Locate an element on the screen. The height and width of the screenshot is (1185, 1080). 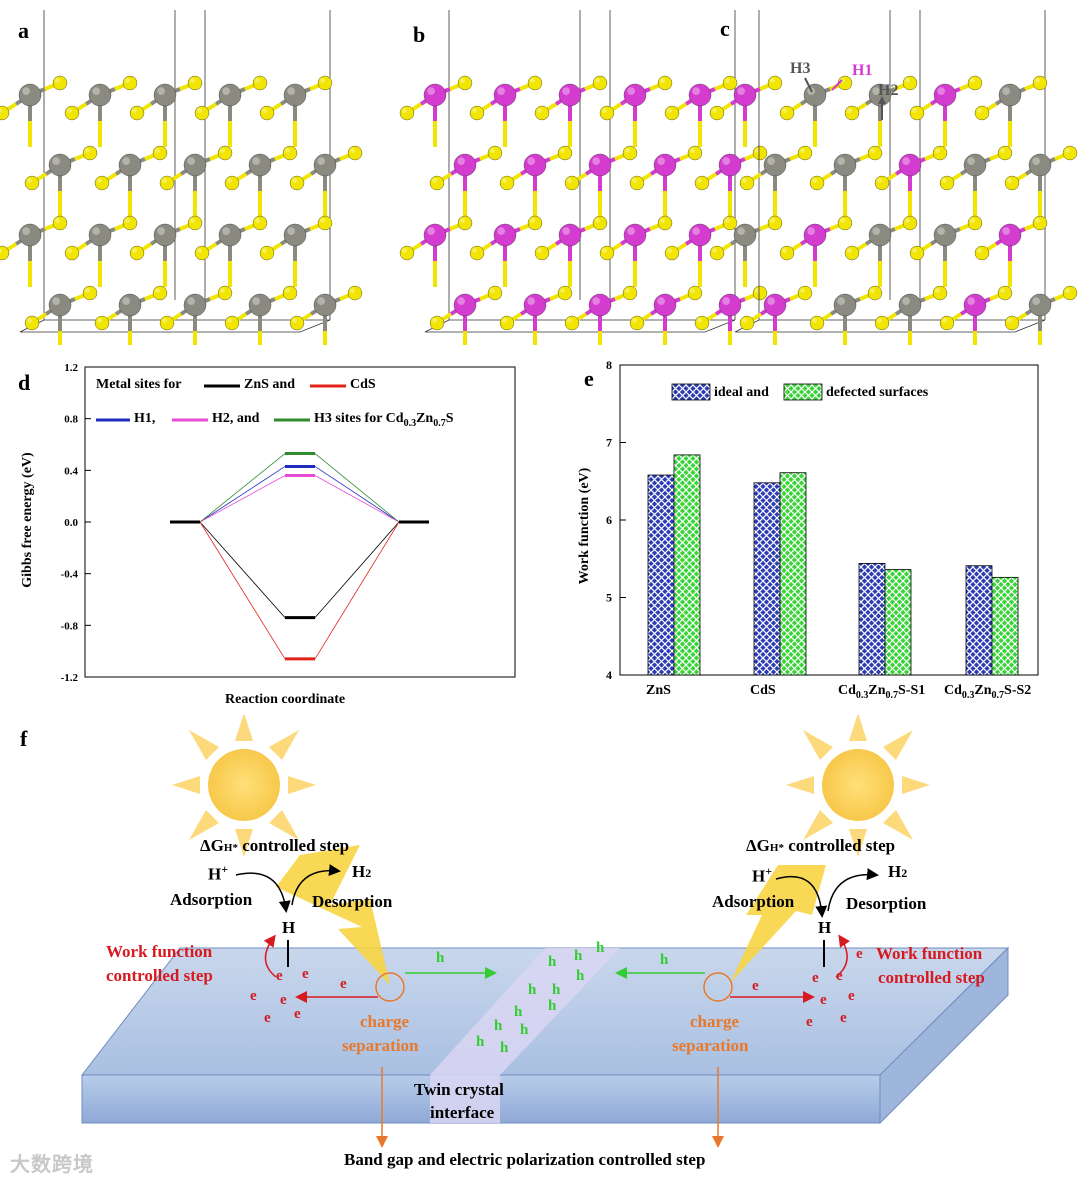
structure-c-cdznS is located at coordinates (893, 177).